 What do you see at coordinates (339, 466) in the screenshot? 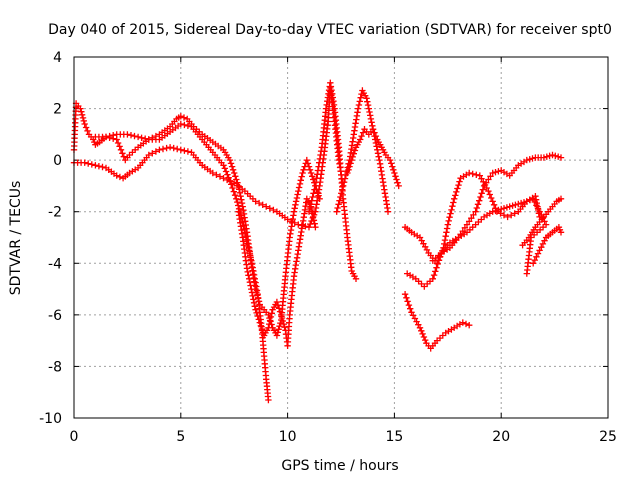
I see `x-axis-label: GPS time / hours` at bounding box center [339, 466].